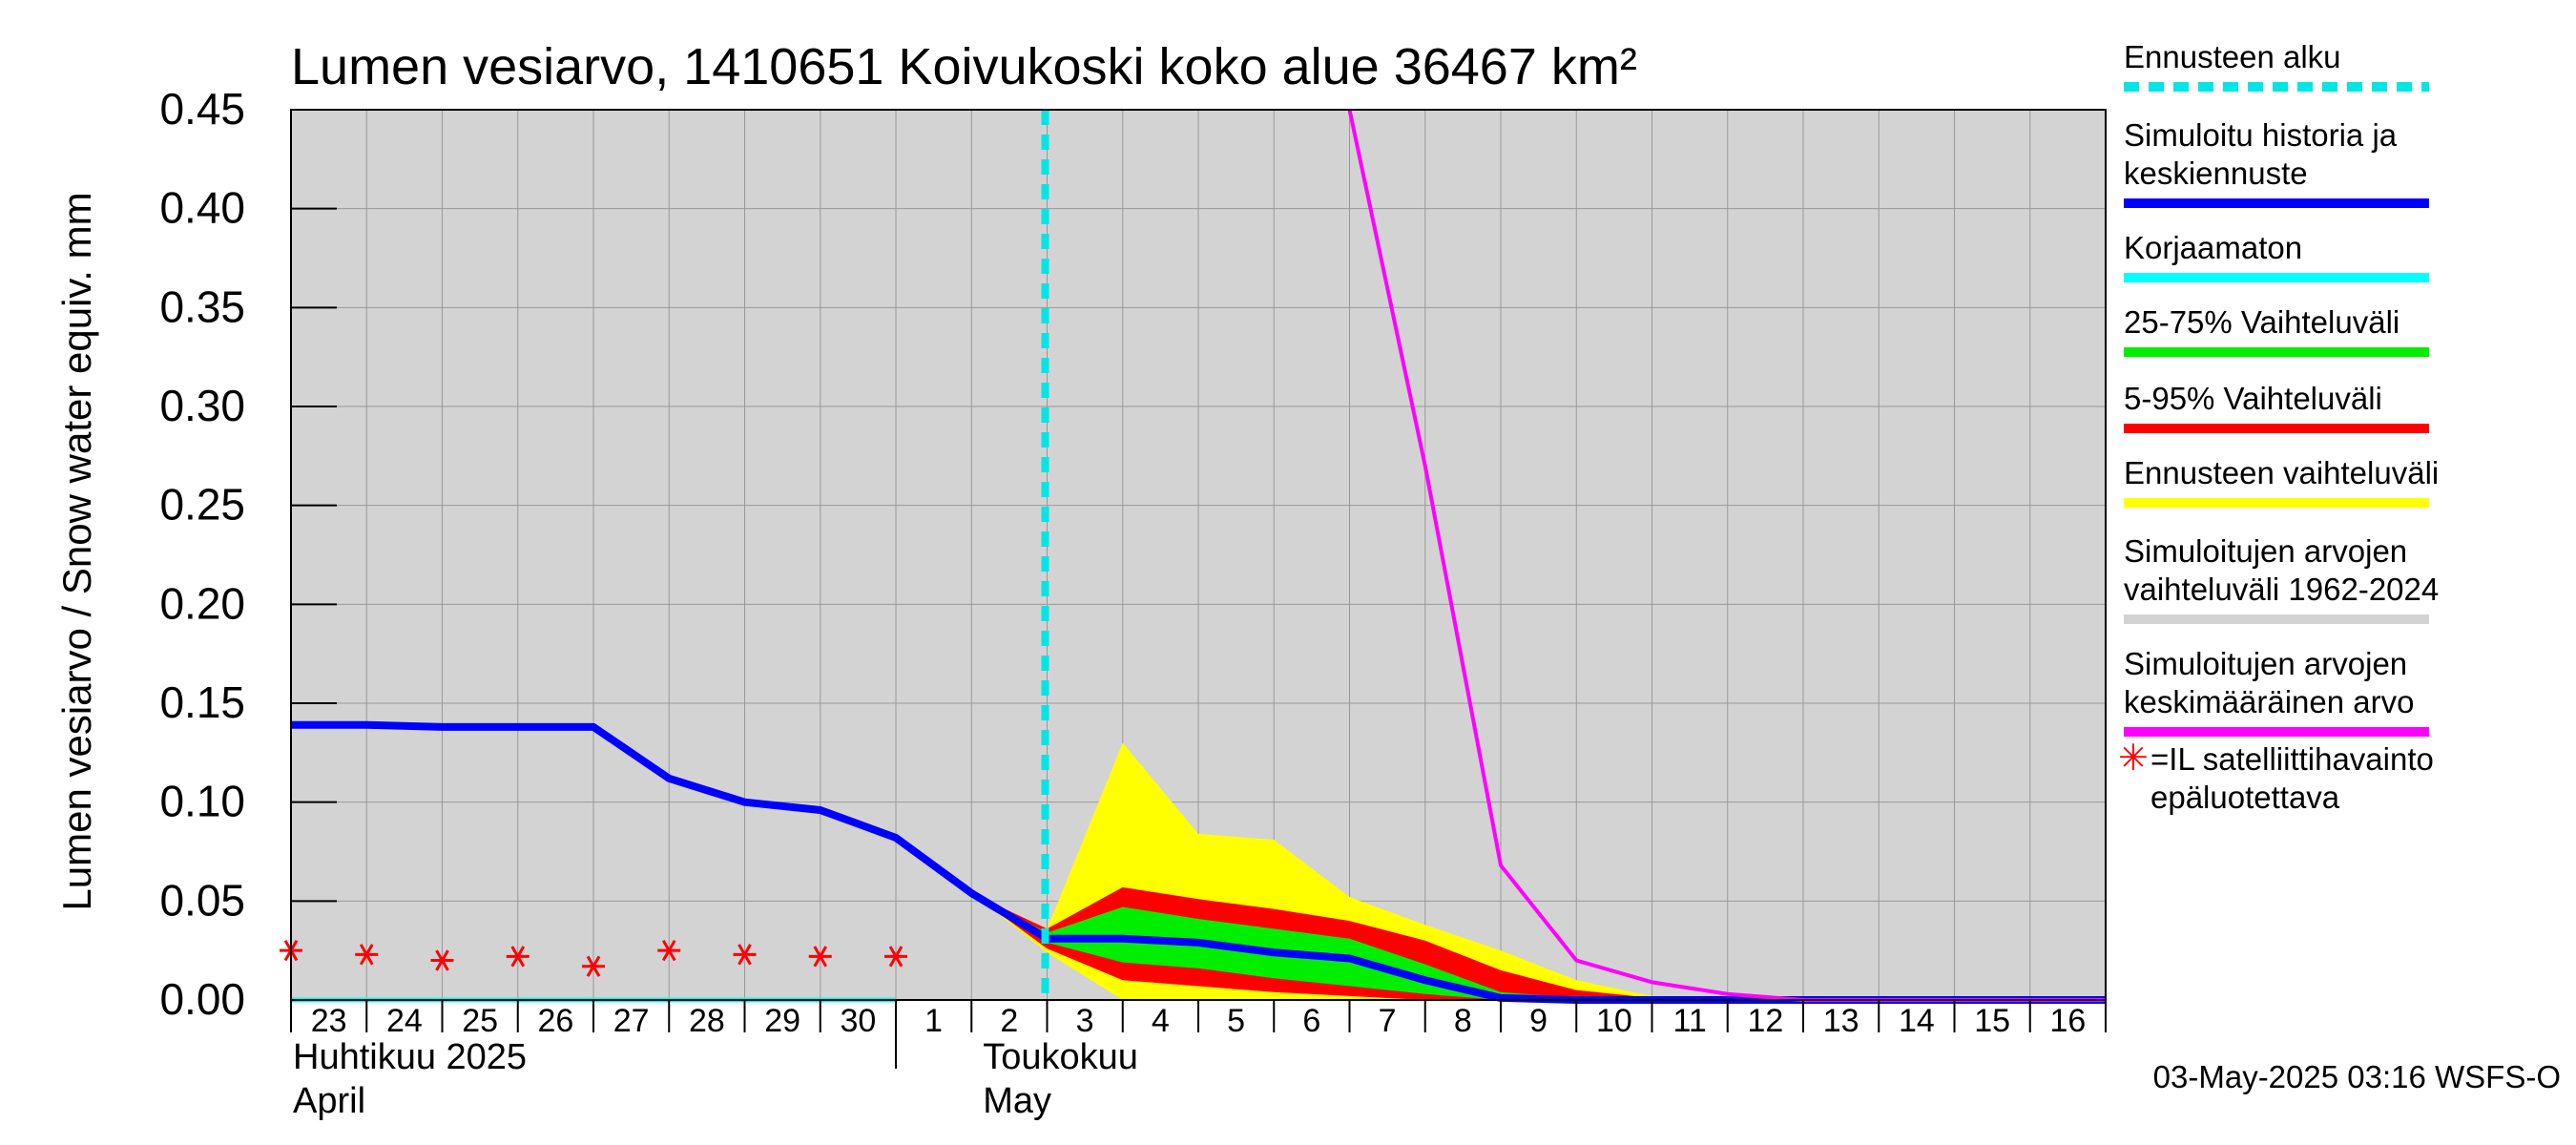  What do you see at coordinates (707, 1021) in the screenshot?
I see `x-tick-label: 28` at bounding box center [707, 1021].